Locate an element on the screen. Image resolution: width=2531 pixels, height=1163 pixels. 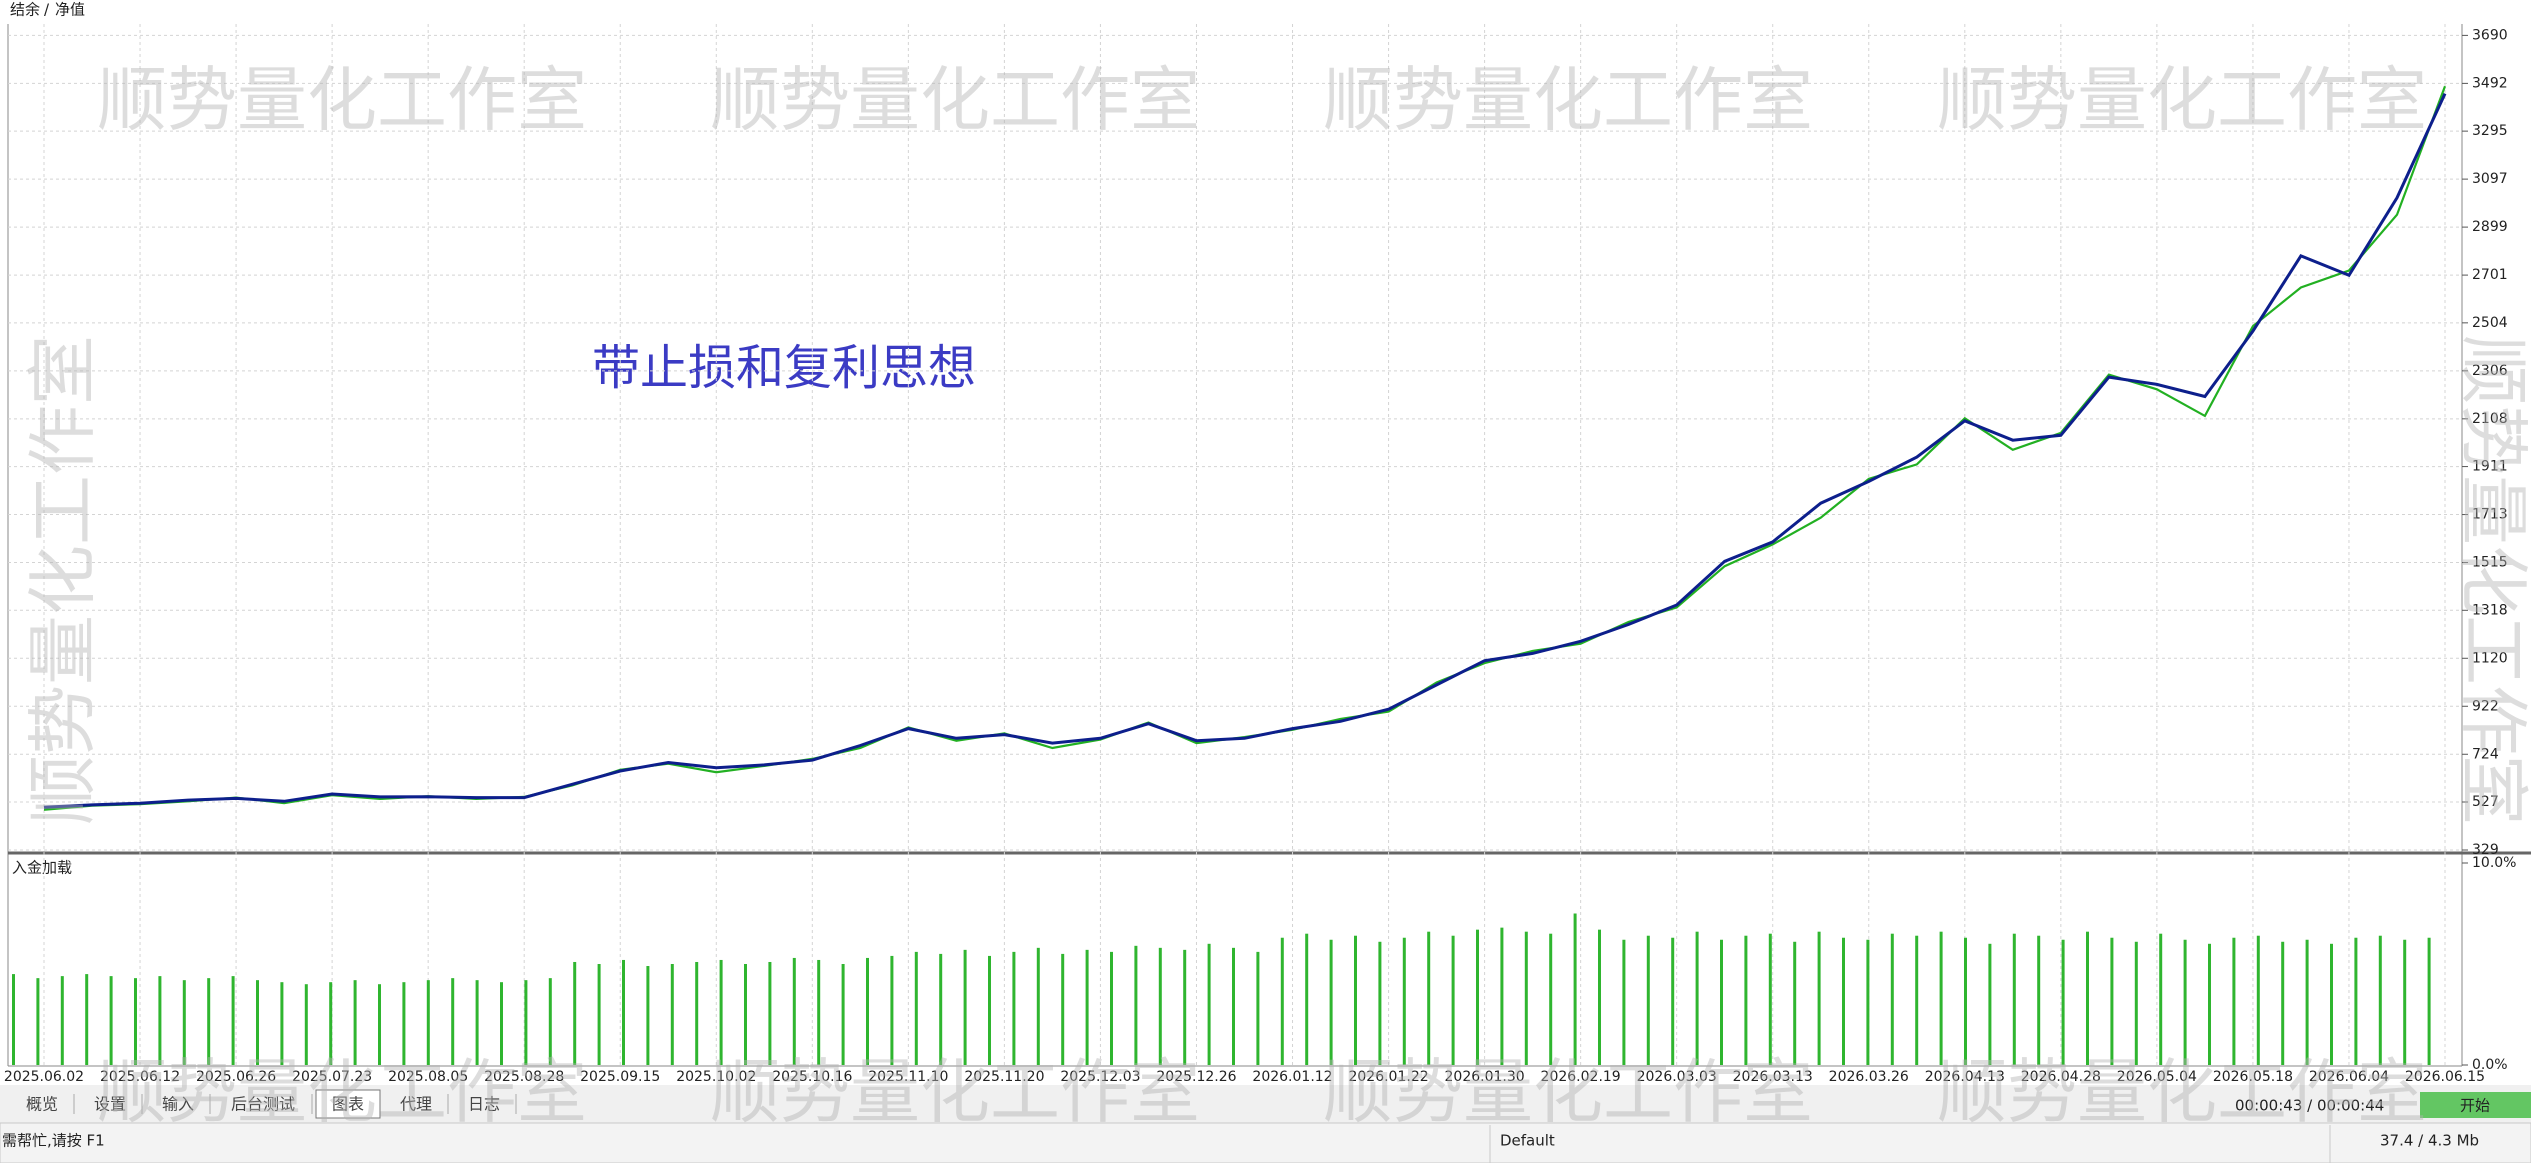
y-tick-label: 10.0% is located at coordinates (2494, 863).